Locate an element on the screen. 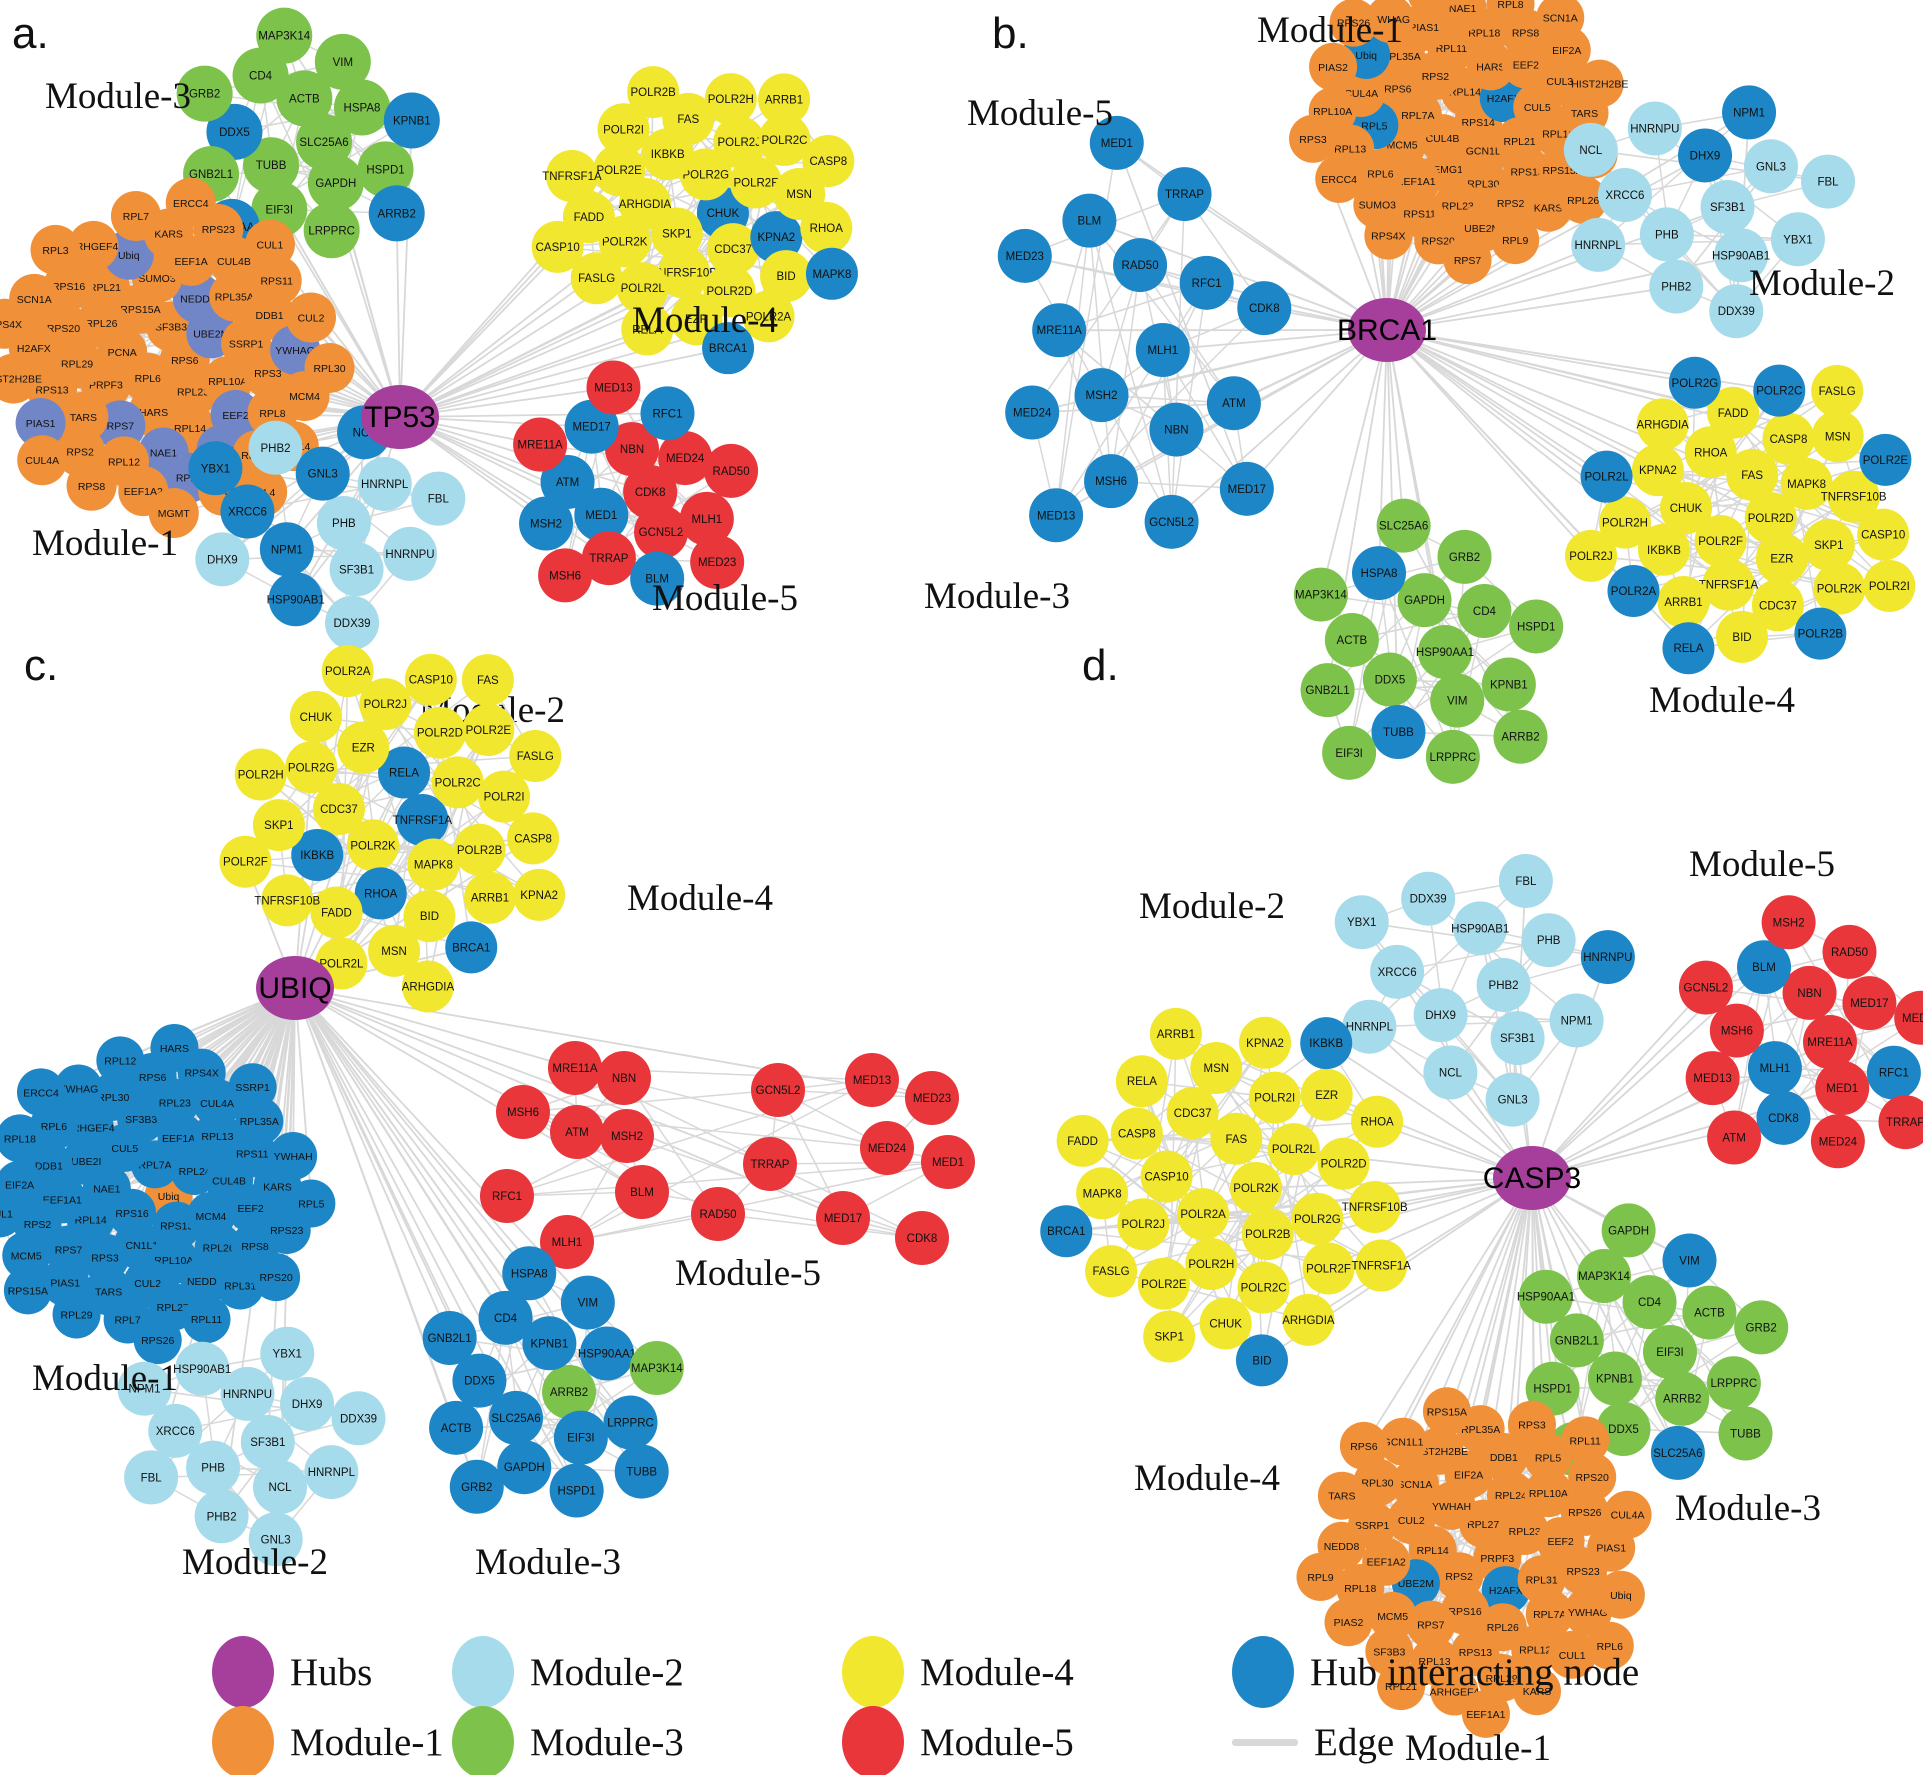  node-label-HSPA8: HSPA8 is located at coordinates (1379, 574).